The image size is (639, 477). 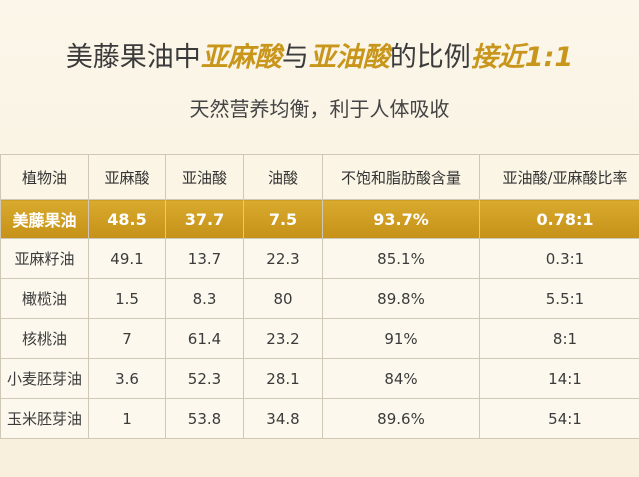 I want to click on cell-linolenic: 1.5, so click(x=127, y=298).